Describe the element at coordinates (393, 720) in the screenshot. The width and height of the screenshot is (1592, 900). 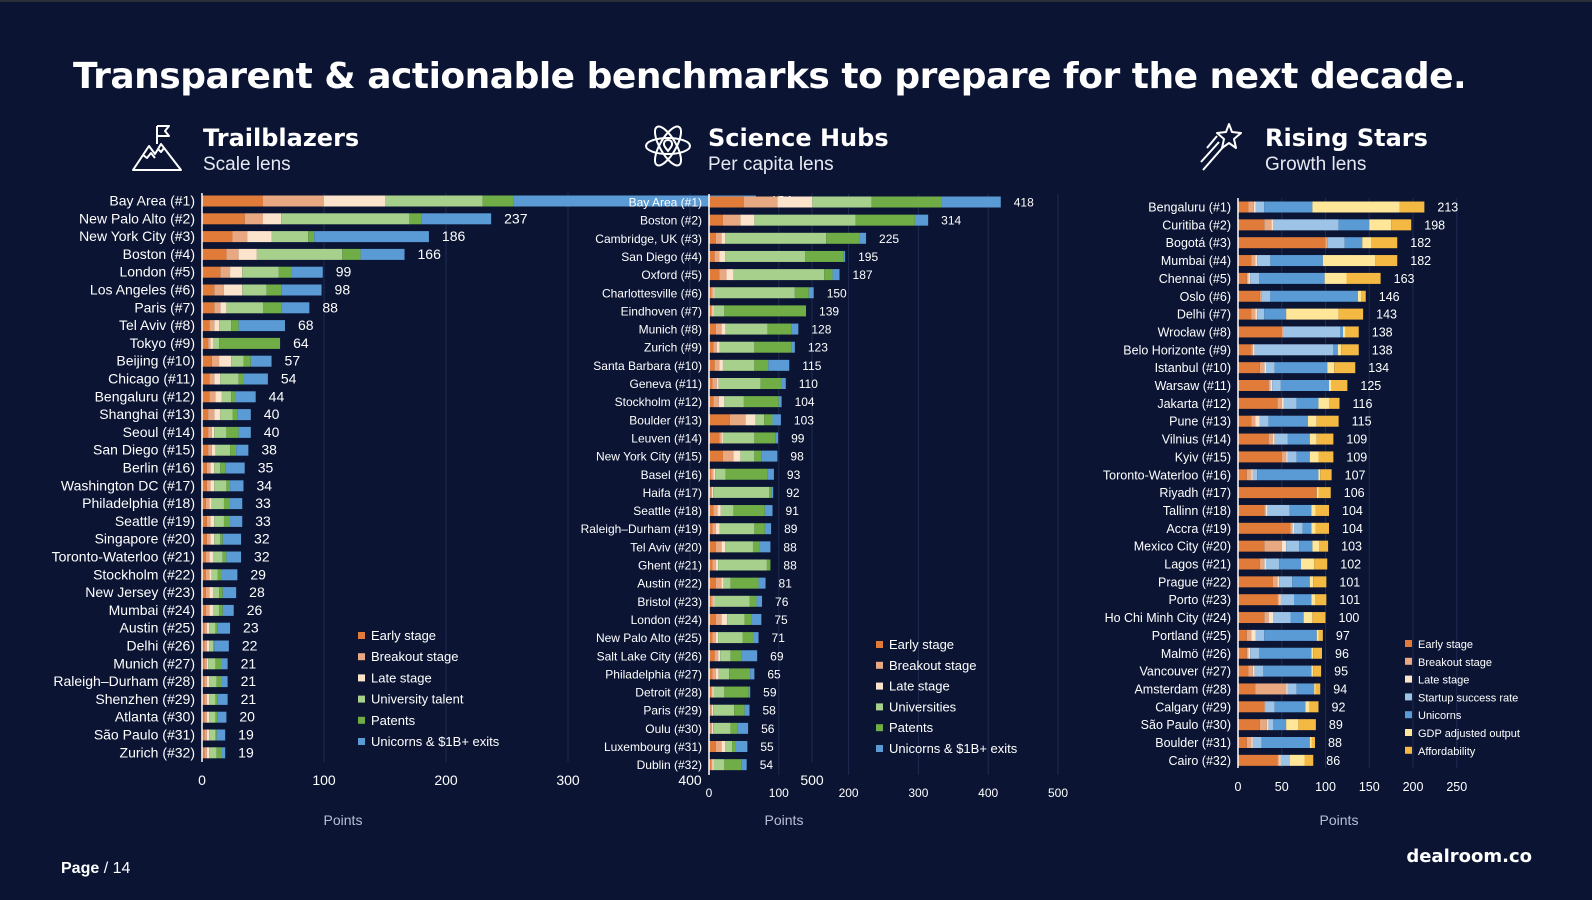
I see `legend-label: Patents` at that location.